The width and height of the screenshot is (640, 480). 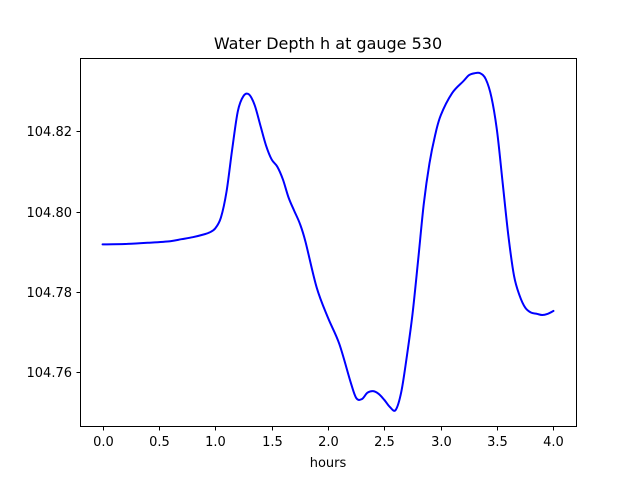 I want to click on y-tick-label: 104.78, so click(x=50, y=293).